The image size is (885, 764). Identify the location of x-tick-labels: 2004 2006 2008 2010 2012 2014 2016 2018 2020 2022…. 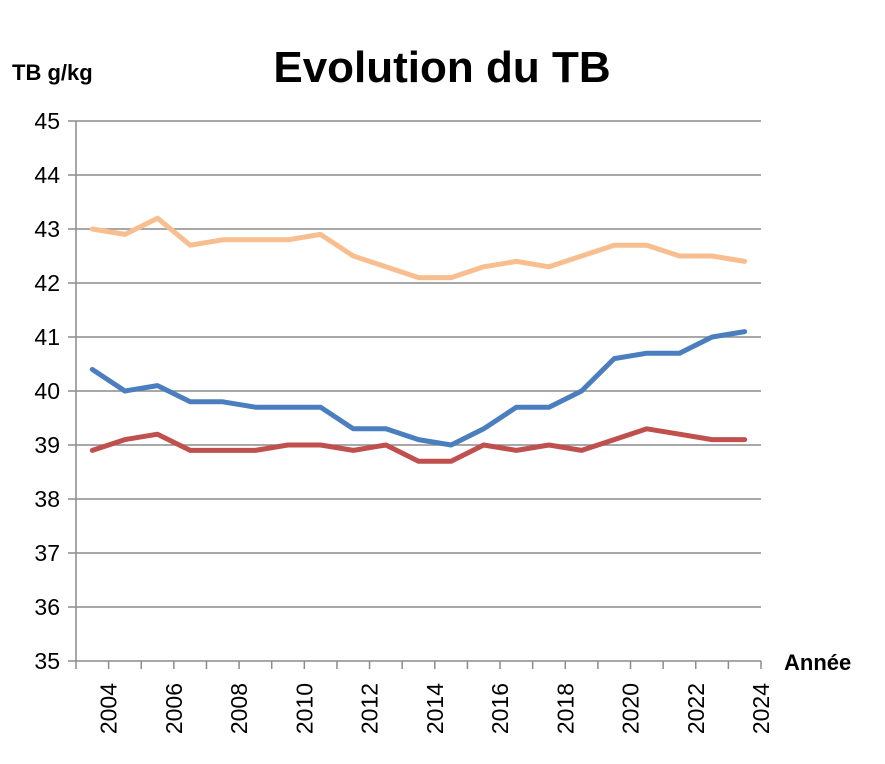
(435, 708).